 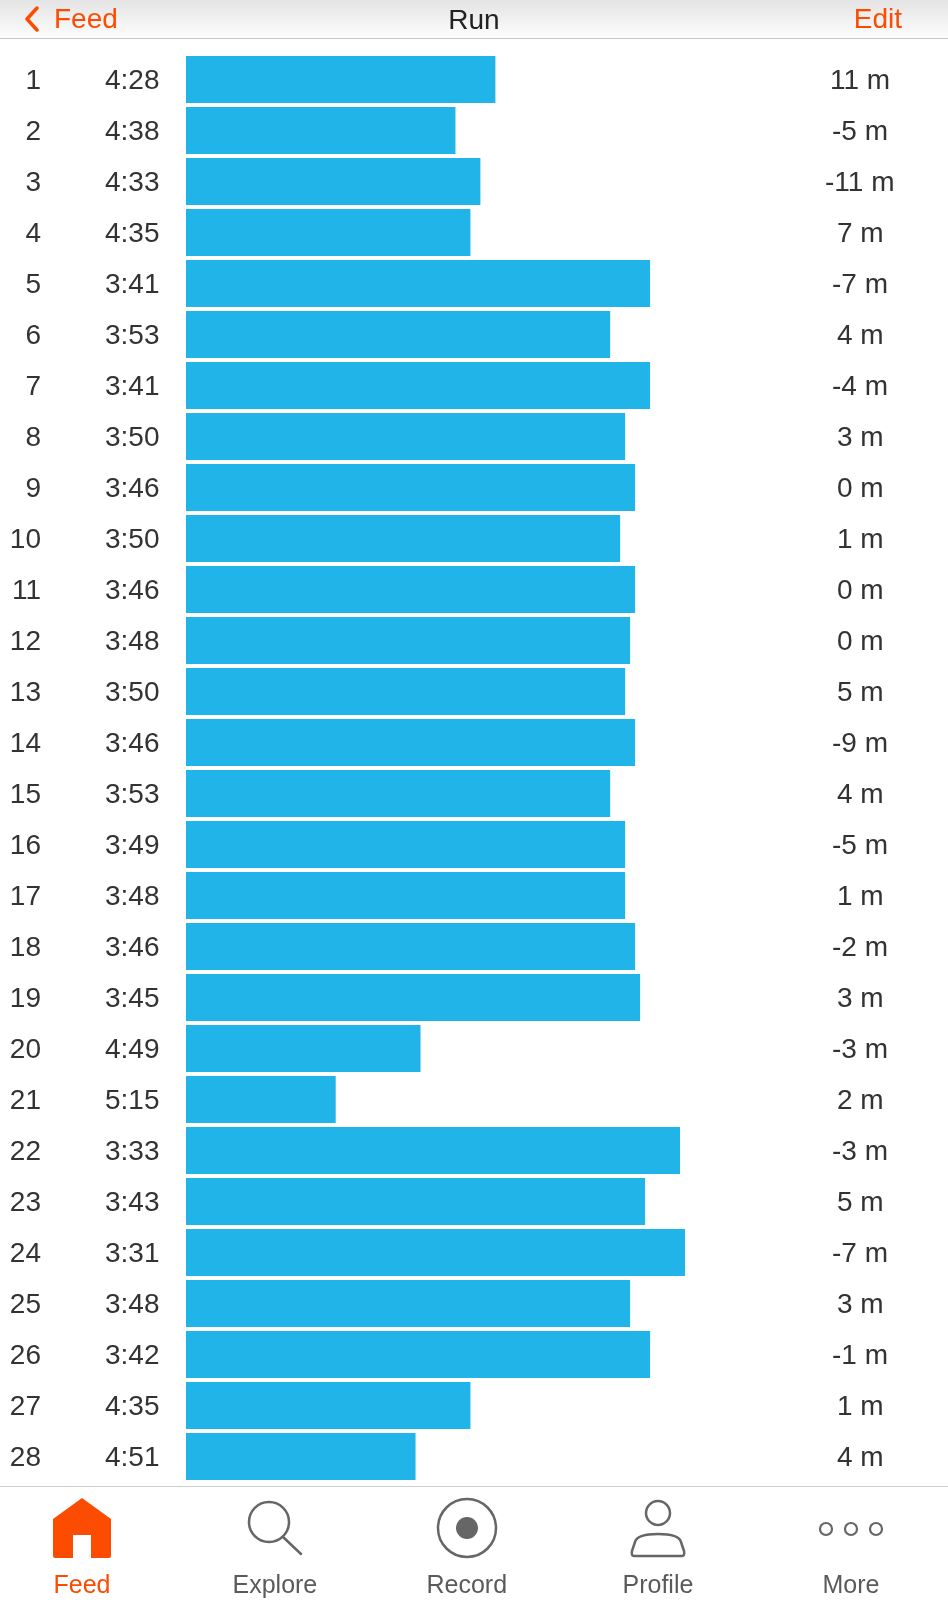 What do you see at coordinates (467, 1584) in the screenshot?
I see `text: Record` at bounding box center [467, 1584].